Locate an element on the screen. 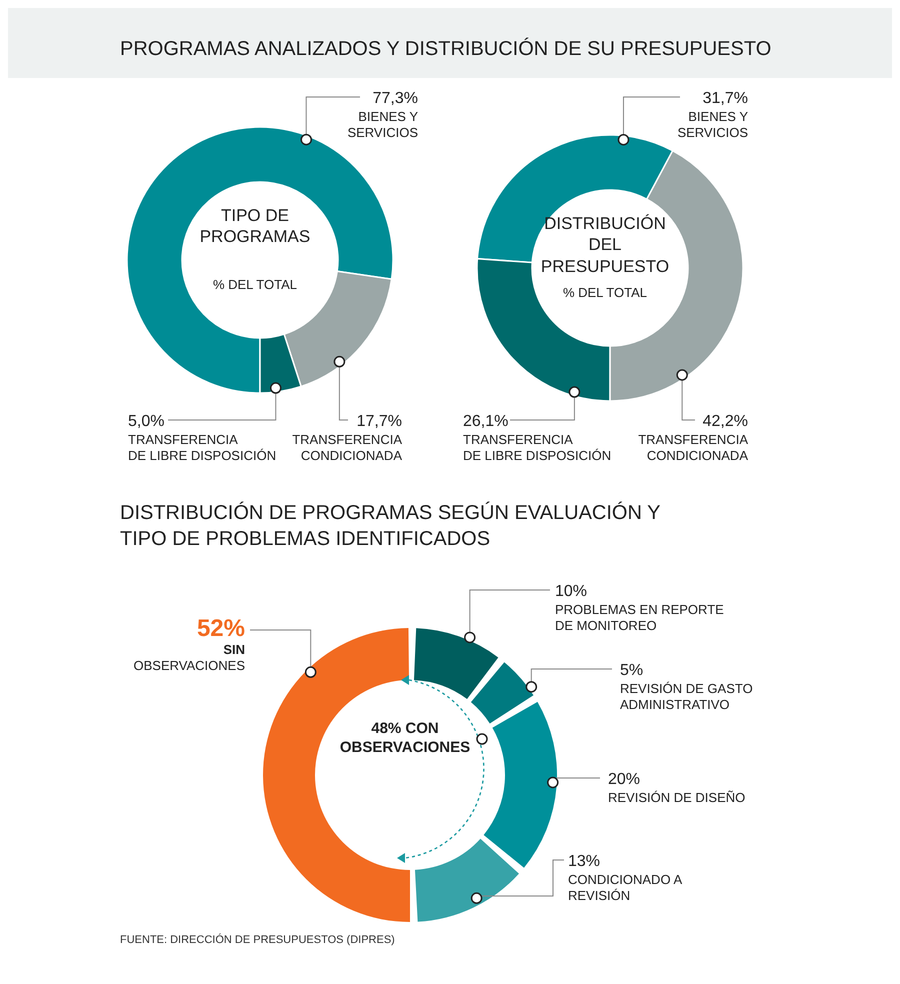 Image resolution: width=900 pixels, height=984 pixels. data-label: 26,1% is located at coordinates (485, 421).